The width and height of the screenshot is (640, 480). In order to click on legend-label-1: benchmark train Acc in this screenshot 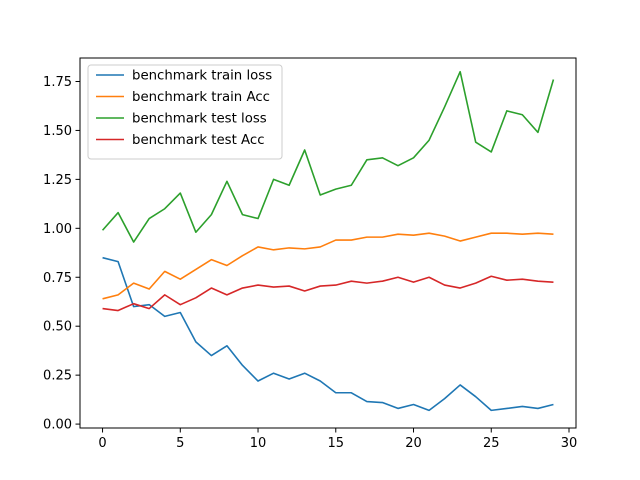, I will do `click(201, 97)`.